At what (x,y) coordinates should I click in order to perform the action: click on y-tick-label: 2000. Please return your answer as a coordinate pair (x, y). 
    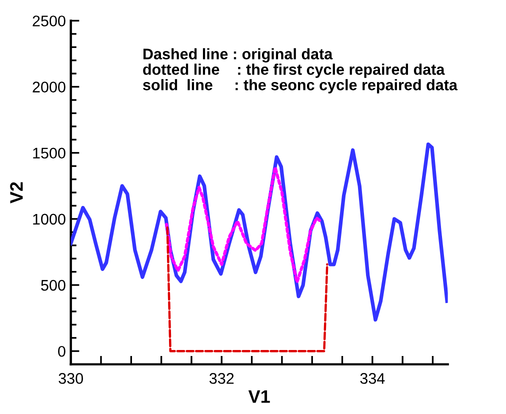
    Looking at the image, I should click on (49, 87).